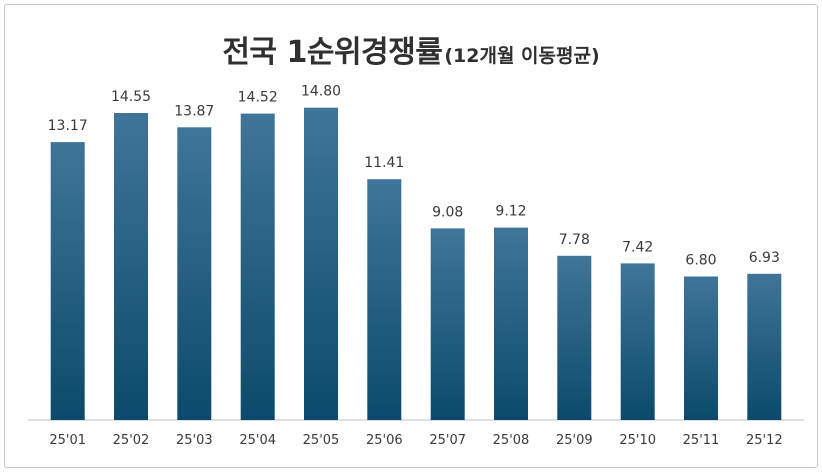 The height and width of the screenshot is (472, 822). I want to click on chart-title-block: 전국 1순위경쟁률 (12개월 이동평균), so click(411, 49).